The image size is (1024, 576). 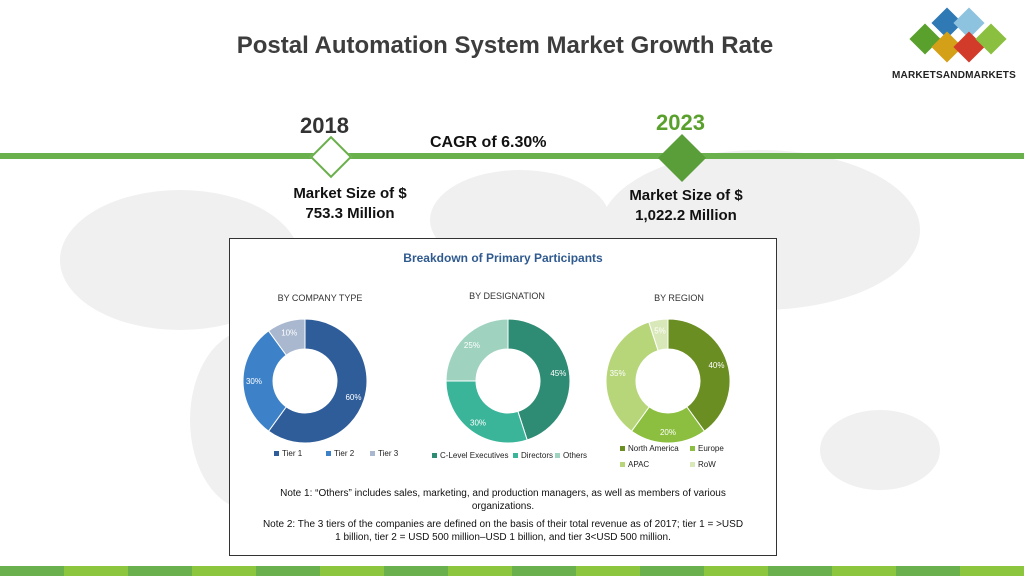 What do you see at coordinates (618, 373) in the screenshot?
I see `donut-value-label: 35%` at bounding box center [618, 373].